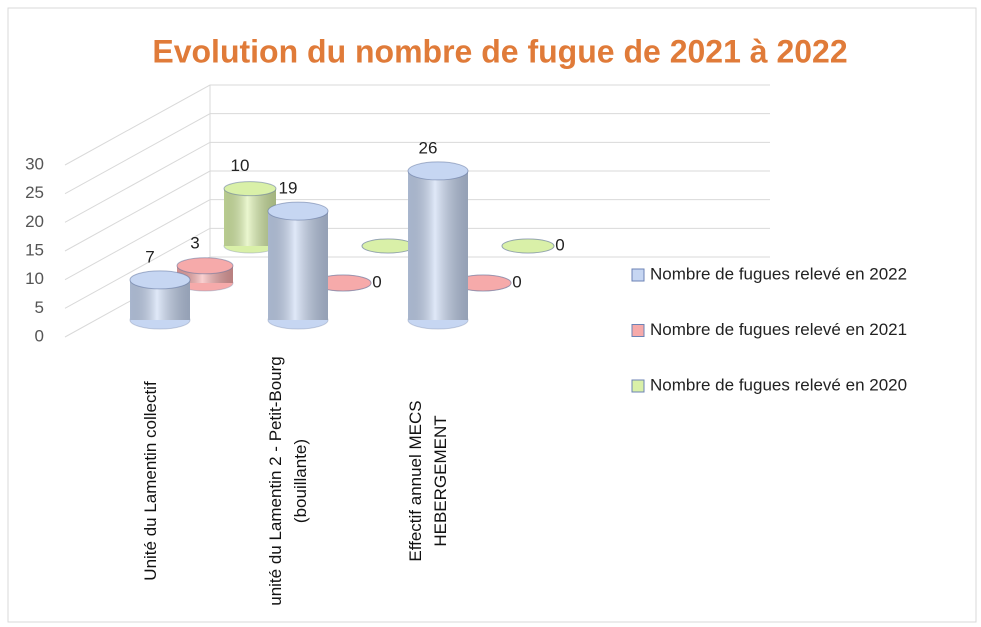  I want to click on x-tick-label: Unité du Lamentin collectif, so click(150, 481).